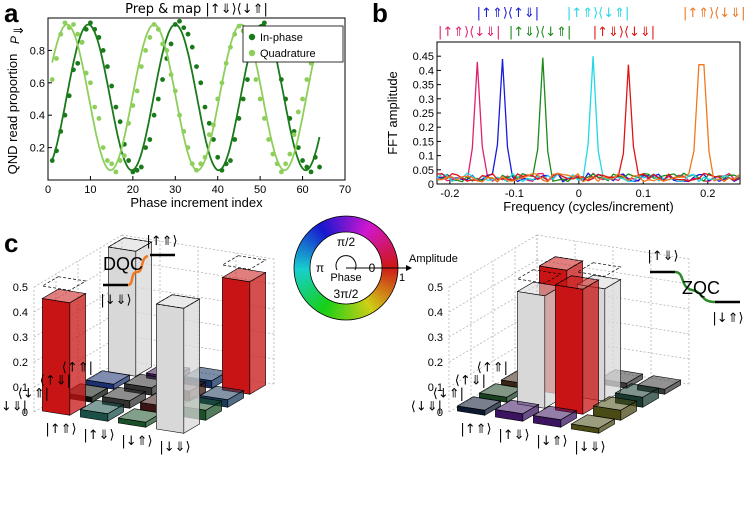 Image resolution: width=747 pixels, height=528 pixels. Describe the element at coordinates (196, 9) in the screenshot. I see `chart-title-a: Prep & map |↑⇓⟩⟨↓⇑|` at that location.